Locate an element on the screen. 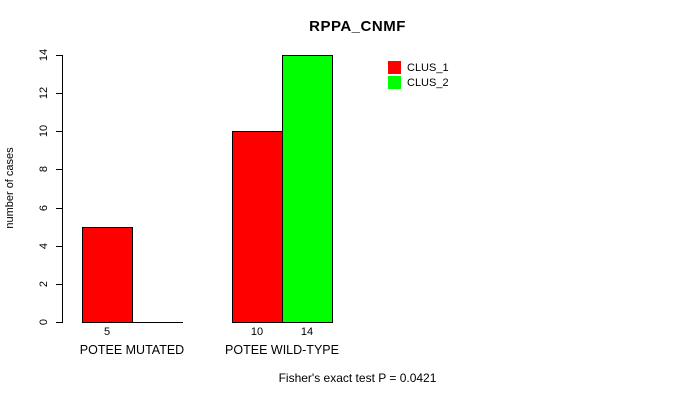 Image resolution: width=690 pixels, height=400 pixels. legend-entry: CLUS_1 is located at coordinates (418, 67).